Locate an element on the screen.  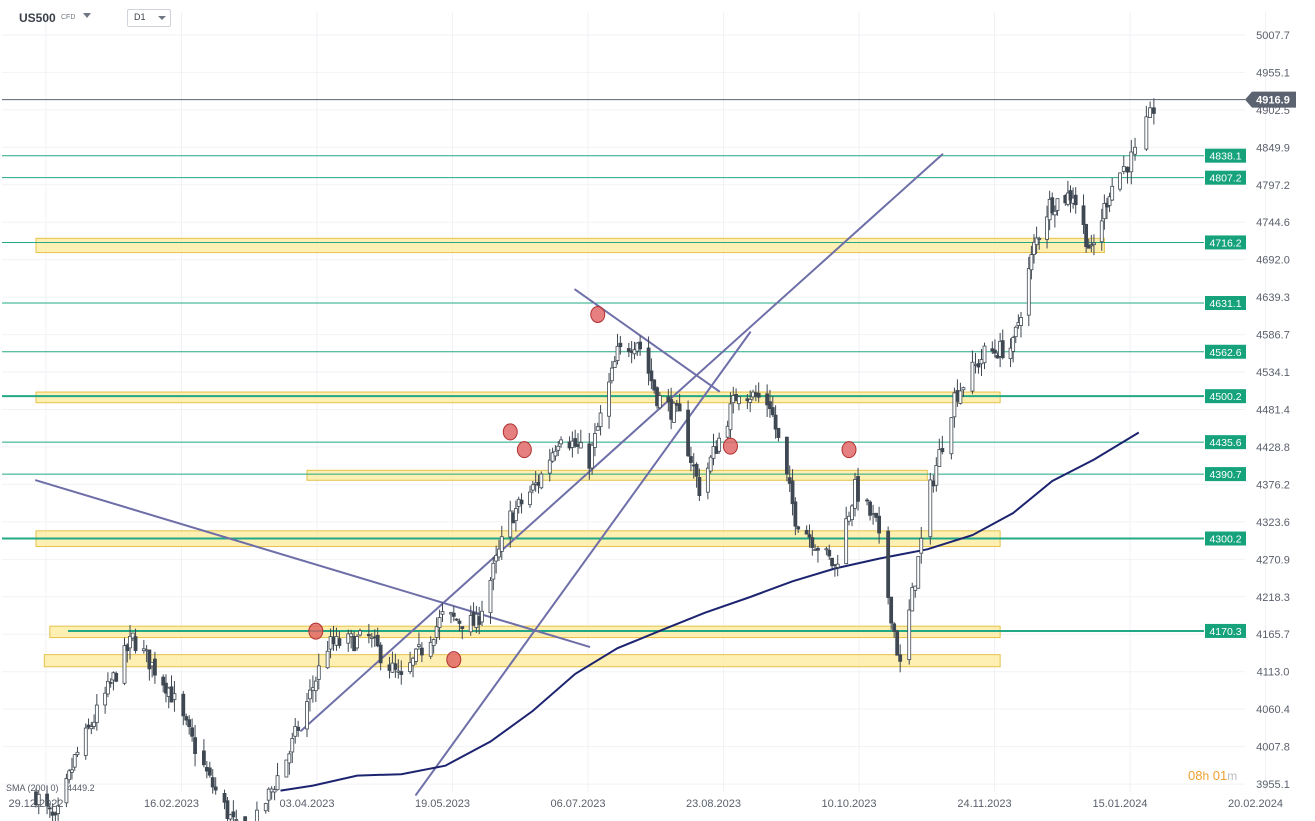
indicator-value: 4449.2 is located at coordinates (81, 788).